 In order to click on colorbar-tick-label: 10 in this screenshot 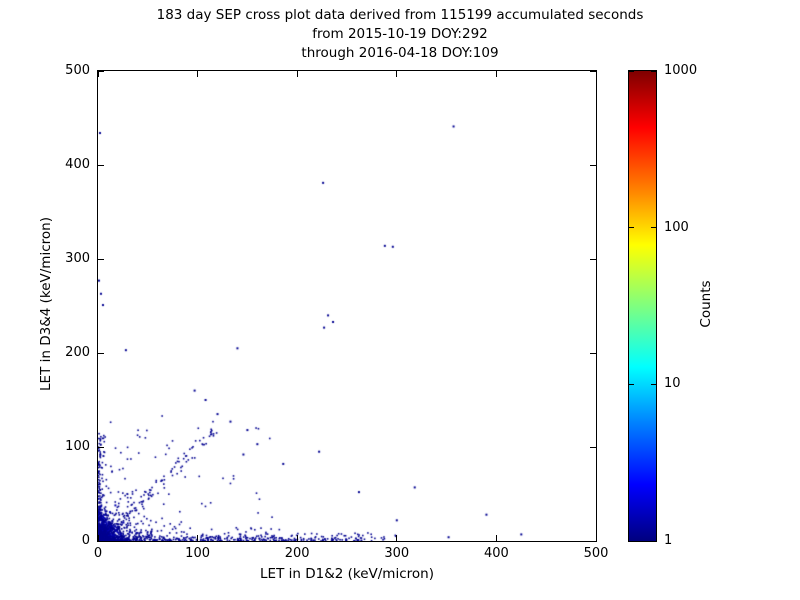, I will do `click(672, 384)`.